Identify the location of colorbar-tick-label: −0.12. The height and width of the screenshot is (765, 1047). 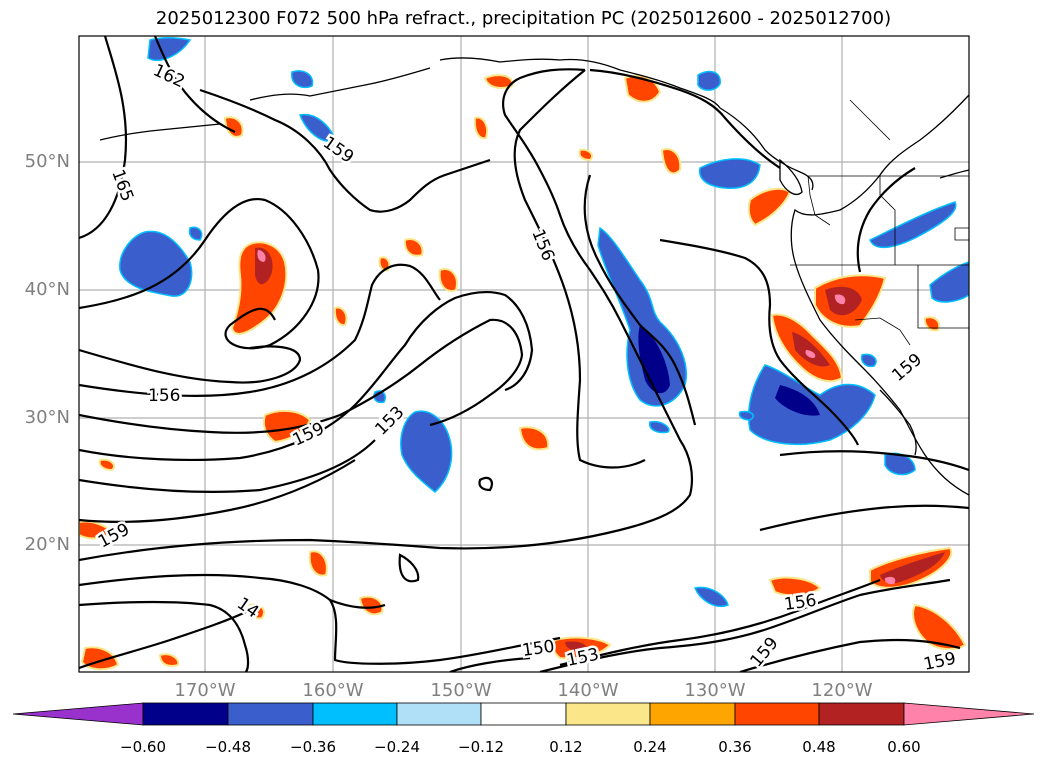
(481, 747).